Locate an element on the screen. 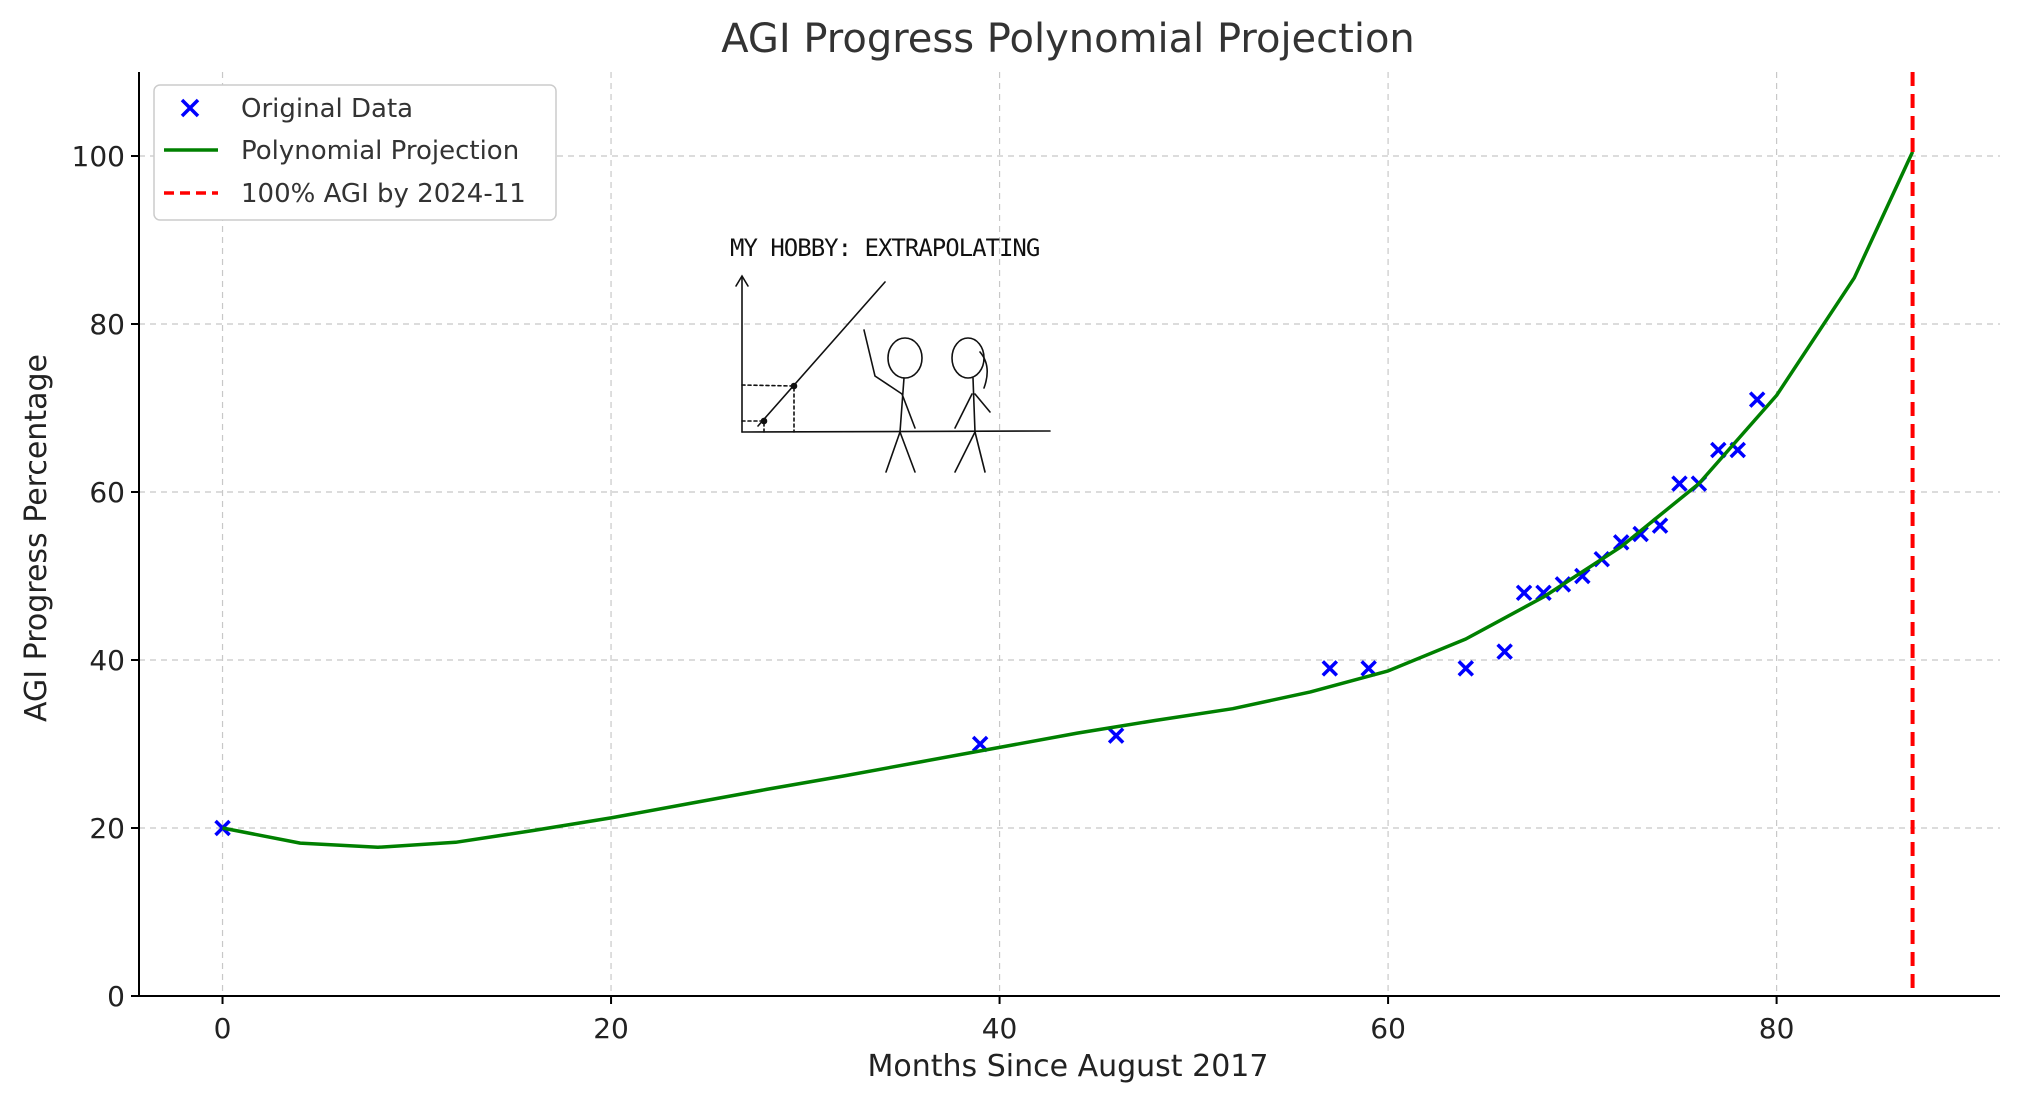  legend-label-polynomial-projection: Polynomial Projection is located at coordinates (380, 151).